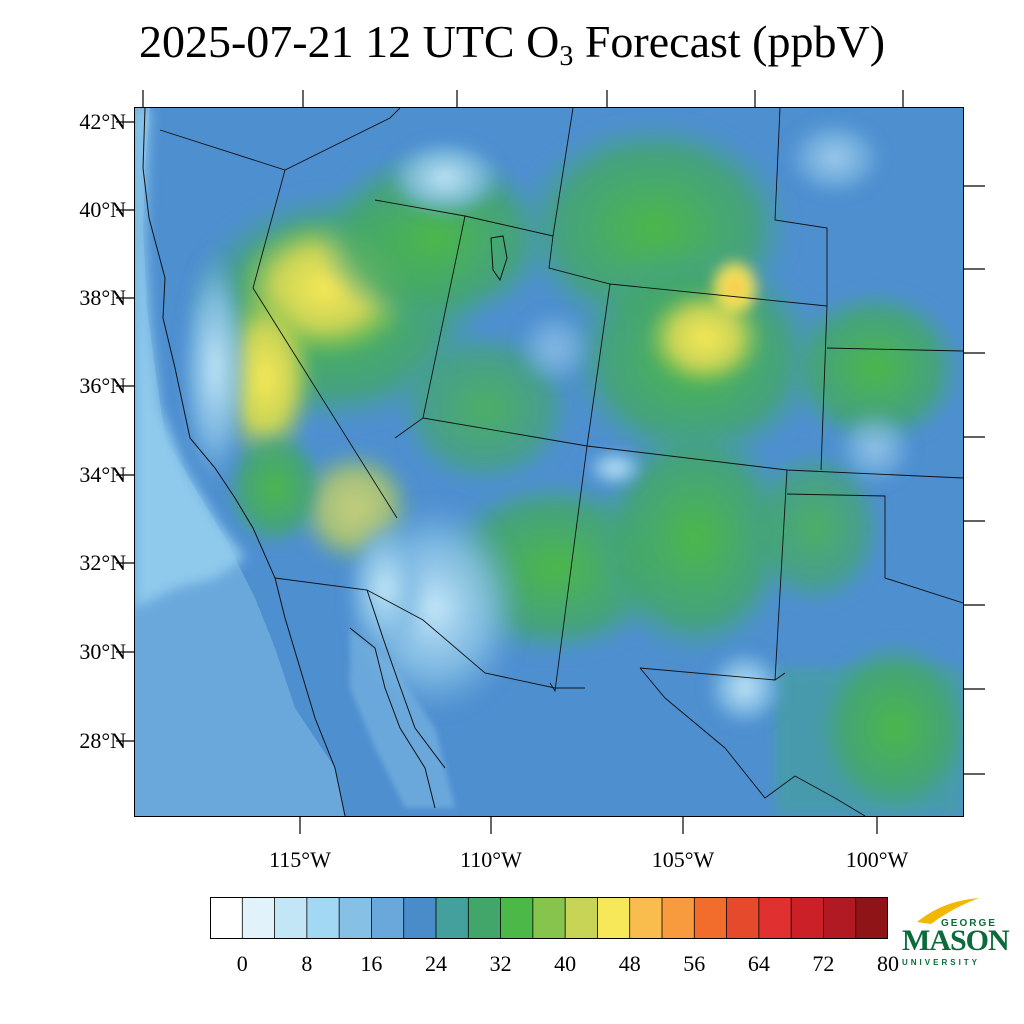 This screenshot has height=1024, width=1024. What do you see at coordinates (758, 963) in the screenshot?
I see `colorbar-tick-label: 64` at bounding box center [758, 963].